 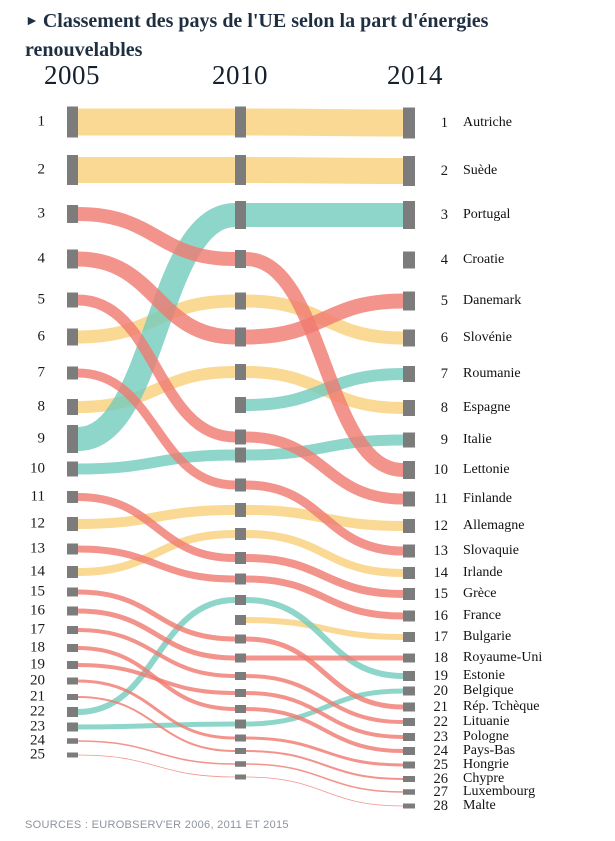 I want to click on country-label-pays-bas: Pays-Bas, so click(x=489, y=750).